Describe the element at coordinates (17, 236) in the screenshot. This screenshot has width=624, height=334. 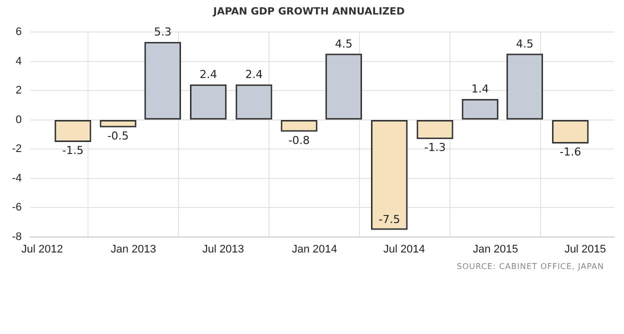
I see `y-tick-label: -8` at that location.